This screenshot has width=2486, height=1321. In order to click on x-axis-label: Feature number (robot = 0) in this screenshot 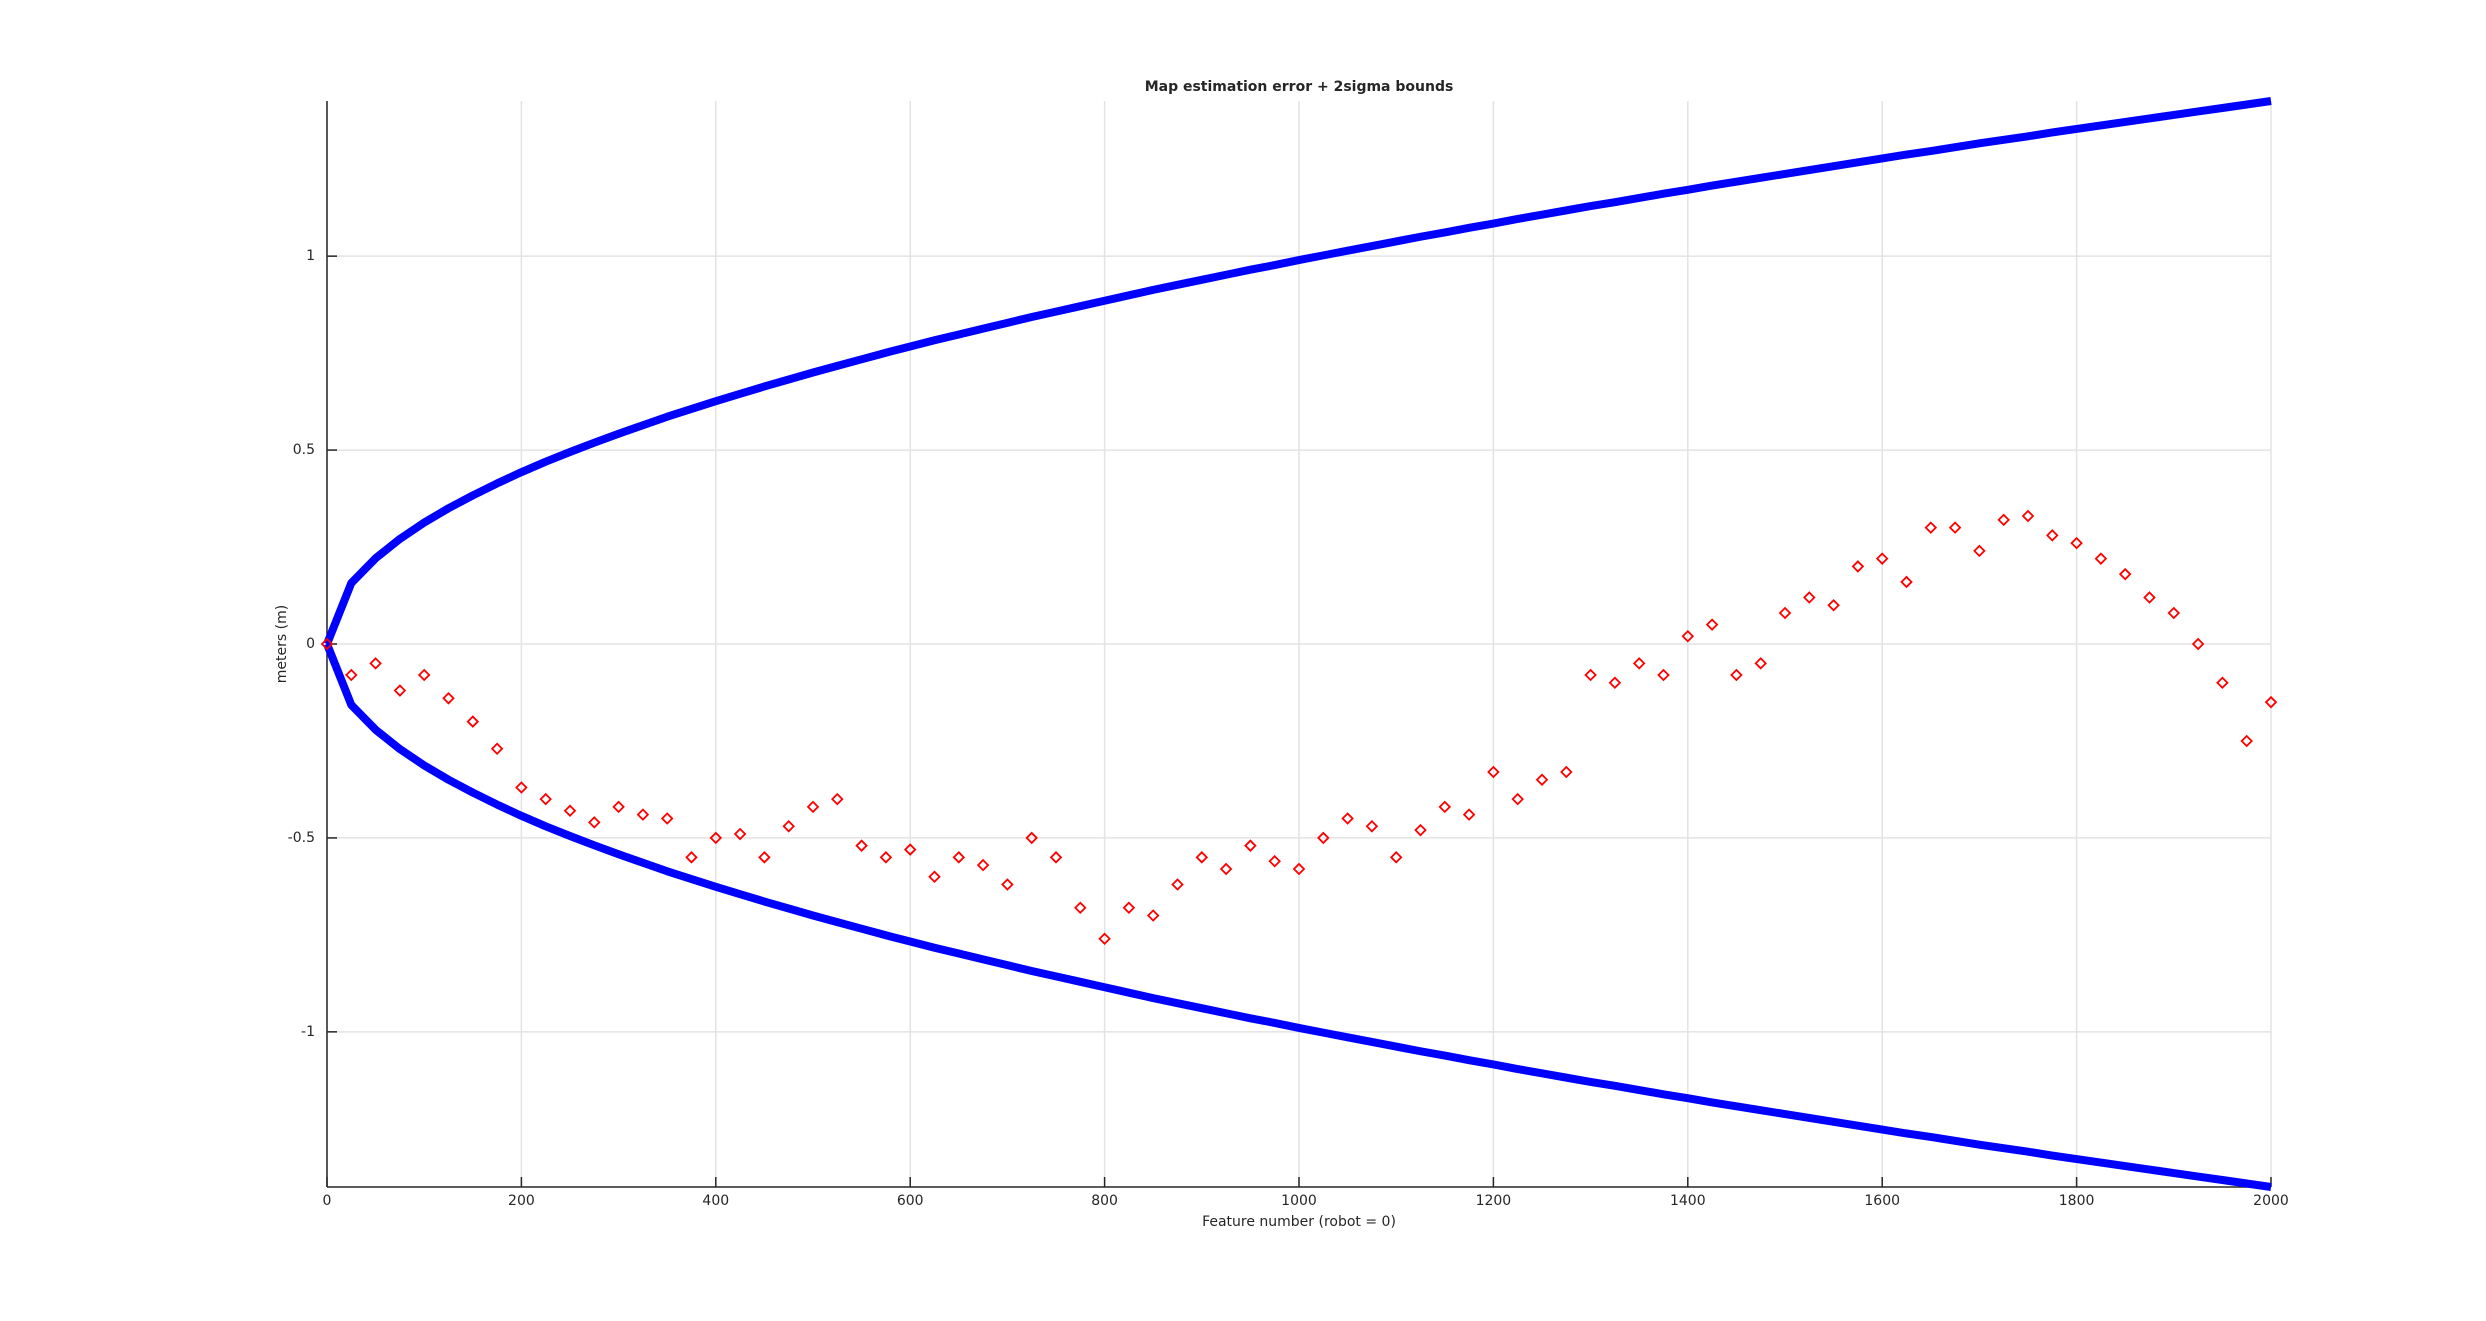, I will do `click(1299, 1222)`.